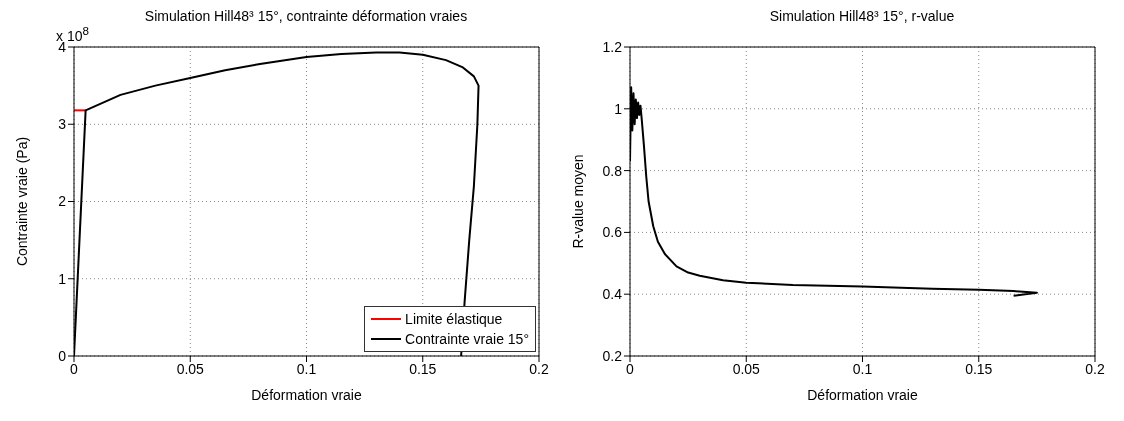 The width and height of the screenshot is (1124, 421). I want to click on y-tick-label: 0, so click(62, 355).